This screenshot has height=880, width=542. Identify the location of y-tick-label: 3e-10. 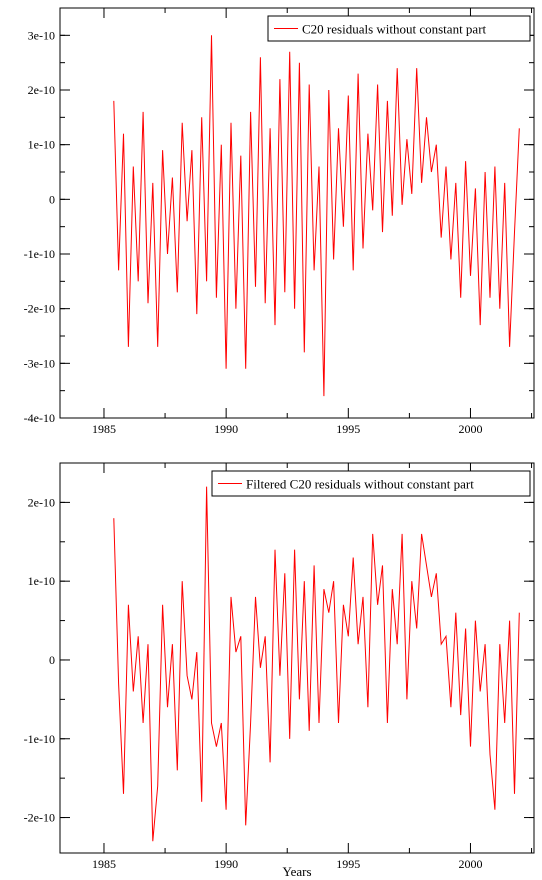
(41, 35).